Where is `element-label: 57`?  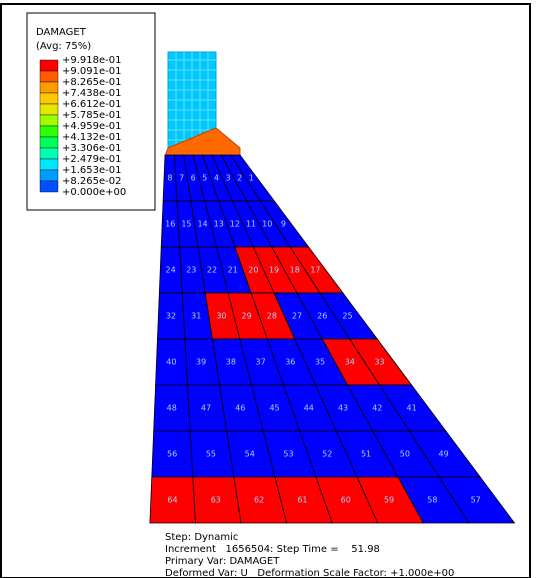
element-label: 57 is located at coordinates (476, 500).